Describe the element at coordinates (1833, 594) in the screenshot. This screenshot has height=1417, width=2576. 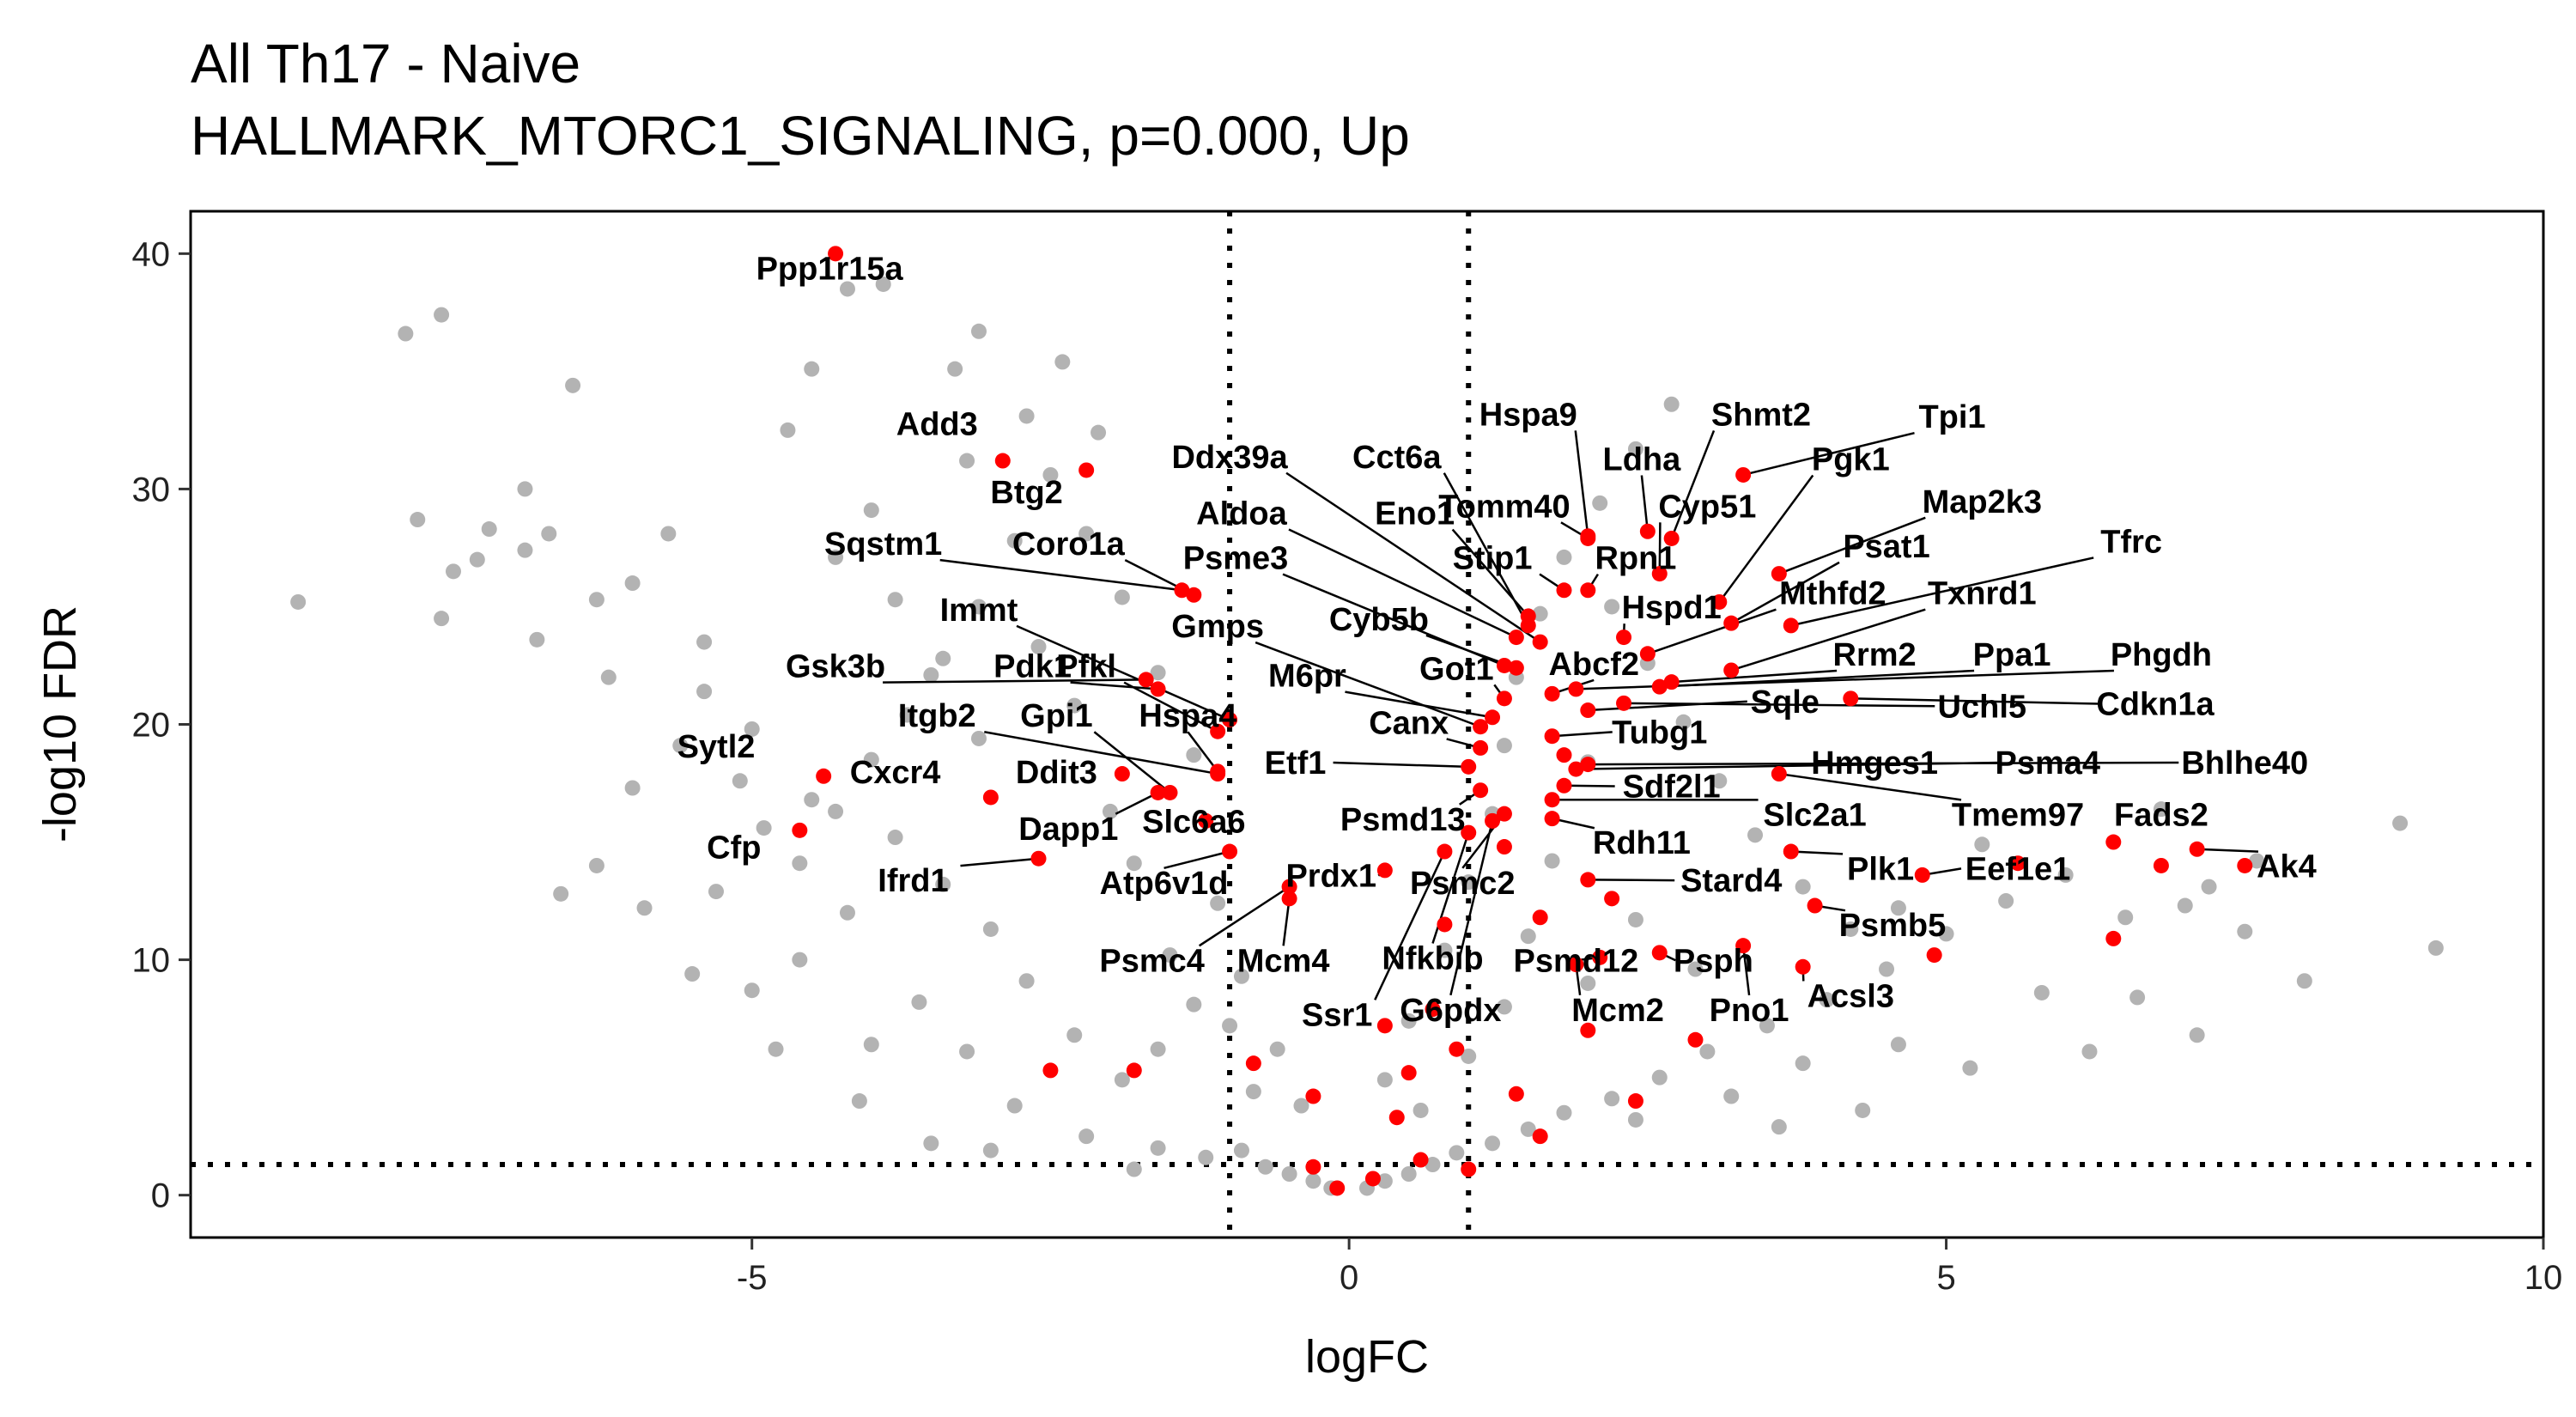
I see `gene-label: Mthfd2` at that location.